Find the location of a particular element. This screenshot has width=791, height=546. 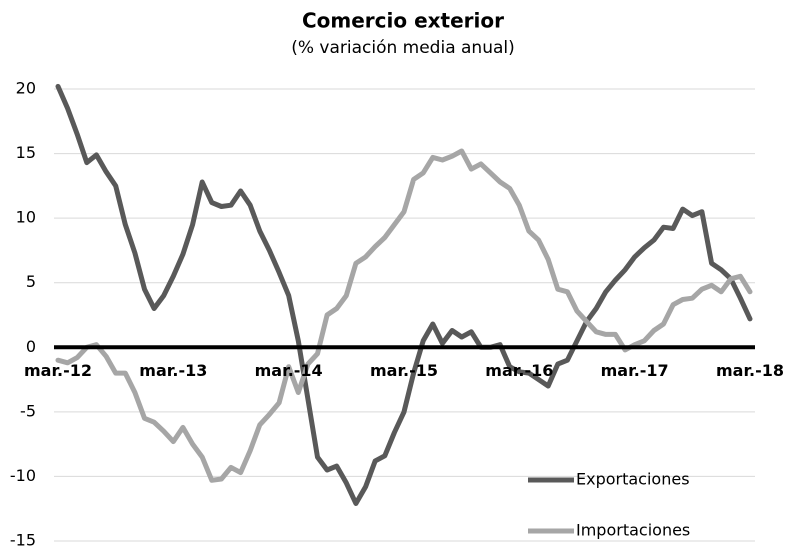

x-tick-label: mar.-17 is located at coordinates (635, 370).